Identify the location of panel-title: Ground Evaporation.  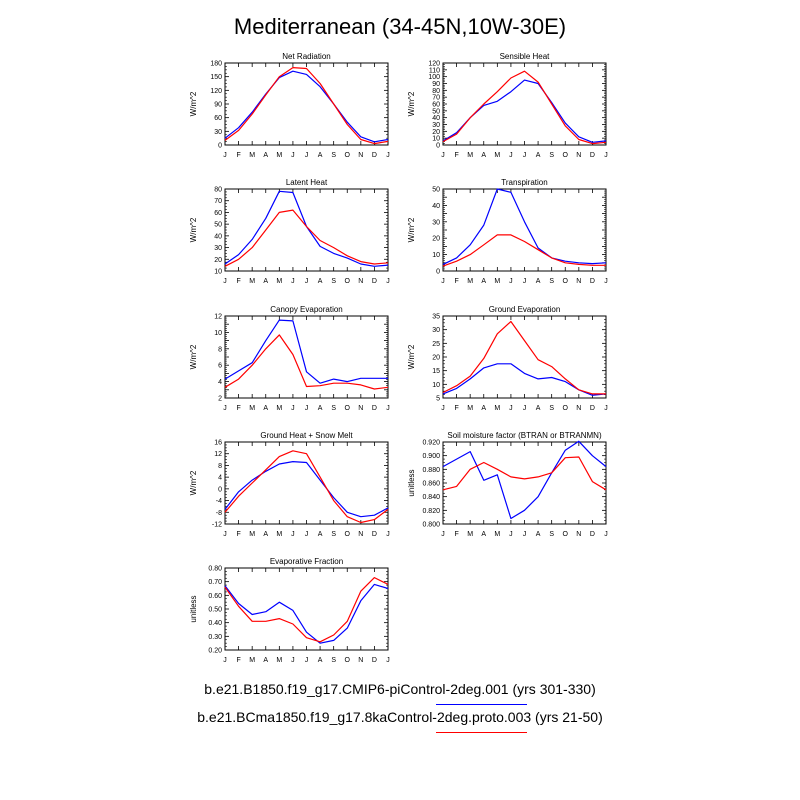
(525, 309).